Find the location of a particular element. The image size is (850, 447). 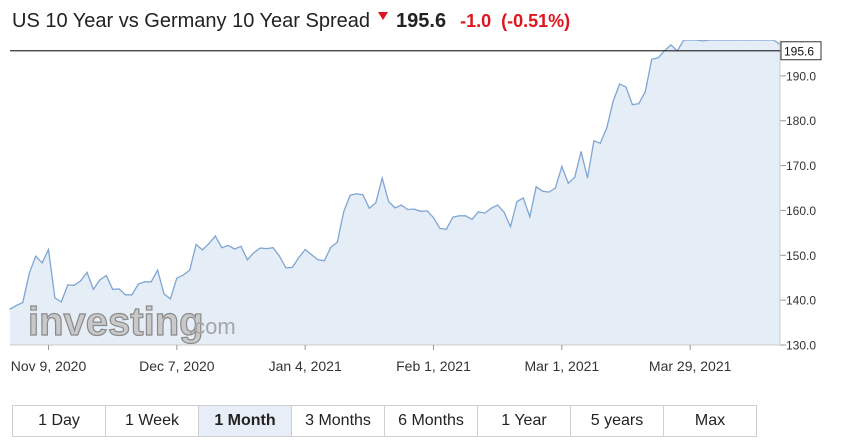

investing-watermark: investing .com is located at coordinates (131, 321).